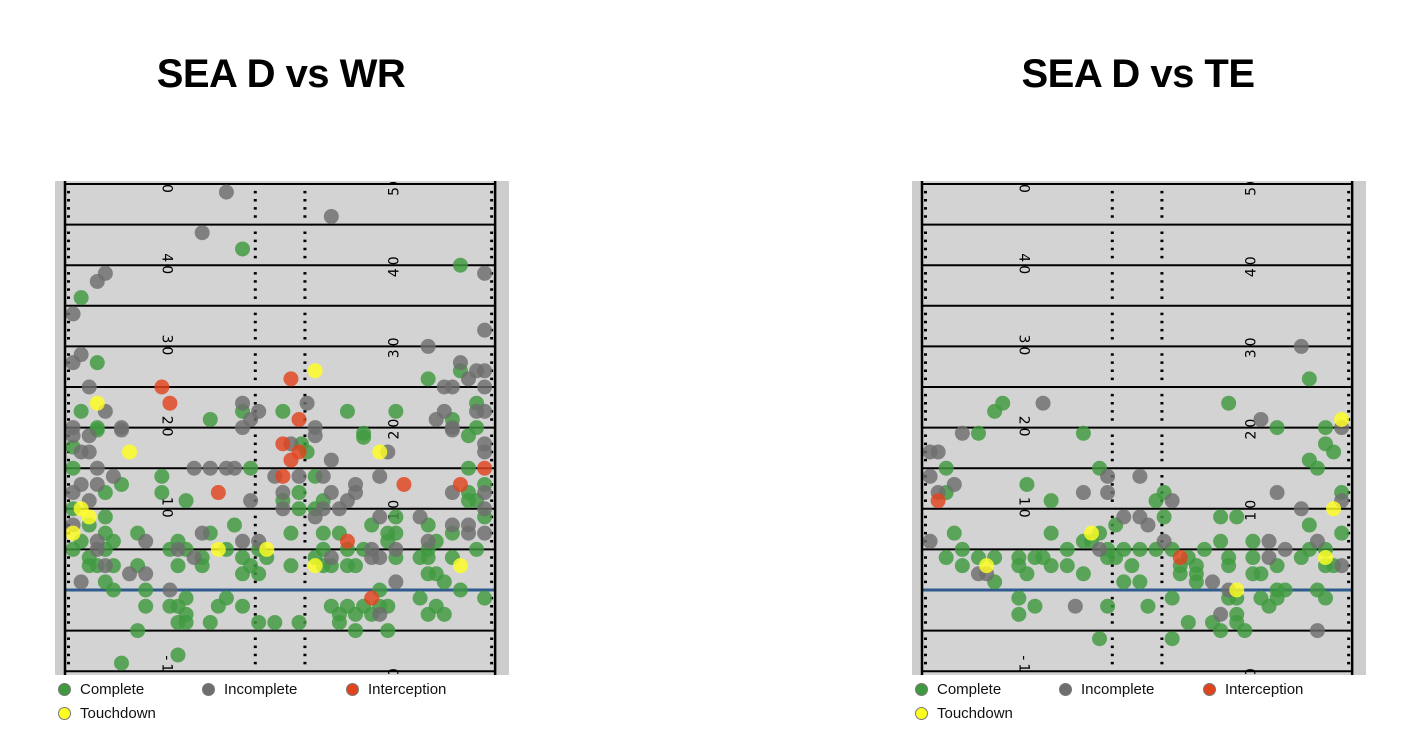 The height and width of the screenshot is (756, 1412). I want to click on yard-number-right: 50, so click(1251, 188).